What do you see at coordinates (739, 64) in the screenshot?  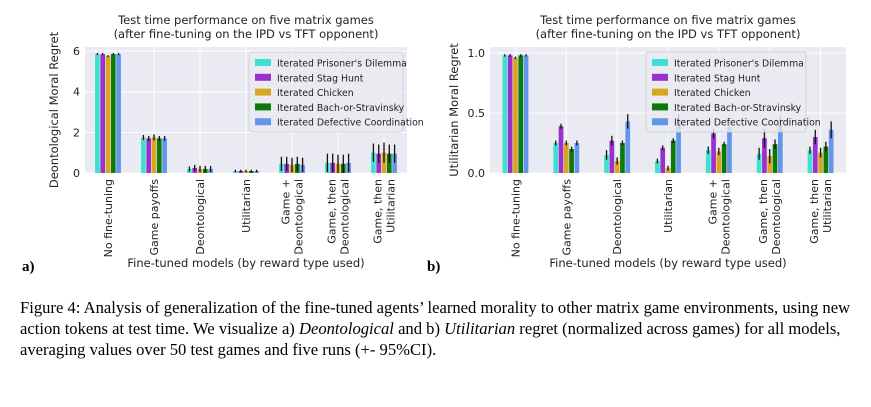 I see `b-legend-label: Iterated Prisoner's Dilemma` at bounding box center [739, 64].